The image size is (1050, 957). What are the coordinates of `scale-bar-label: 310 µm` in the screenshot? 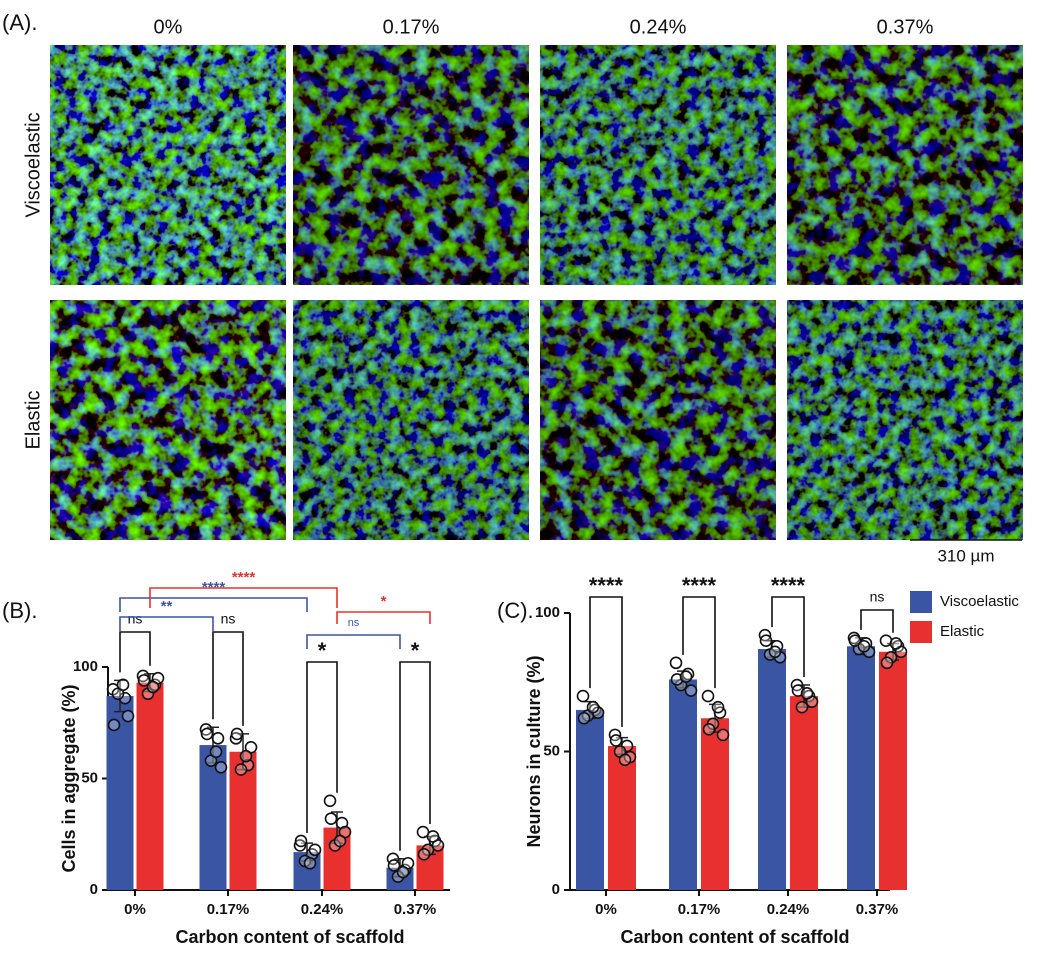 It's located at (965, 555).